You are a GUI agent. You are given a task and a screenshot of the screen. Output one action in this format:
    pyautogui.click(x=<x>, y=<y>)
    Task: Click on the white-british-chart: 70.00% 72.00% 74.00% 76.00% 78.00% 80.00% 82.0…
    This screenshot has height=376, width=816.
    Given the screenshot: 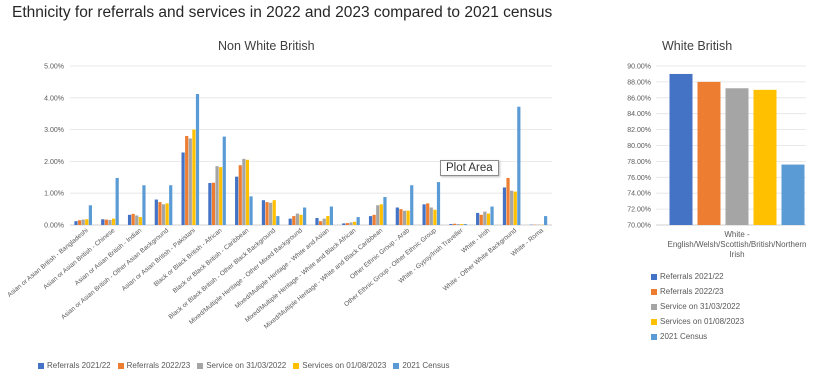 What is the action you would take?
    pyautogui.click(x=716, y=162)
    